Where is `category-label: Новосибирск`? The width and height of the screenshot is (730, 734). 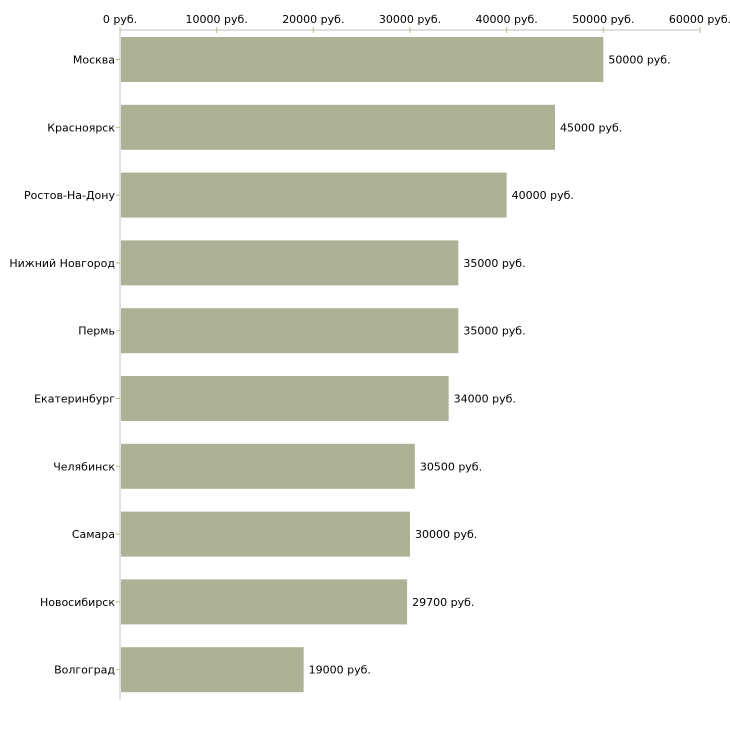
category-label: Новосибирск is located at coordinates (77, 602).